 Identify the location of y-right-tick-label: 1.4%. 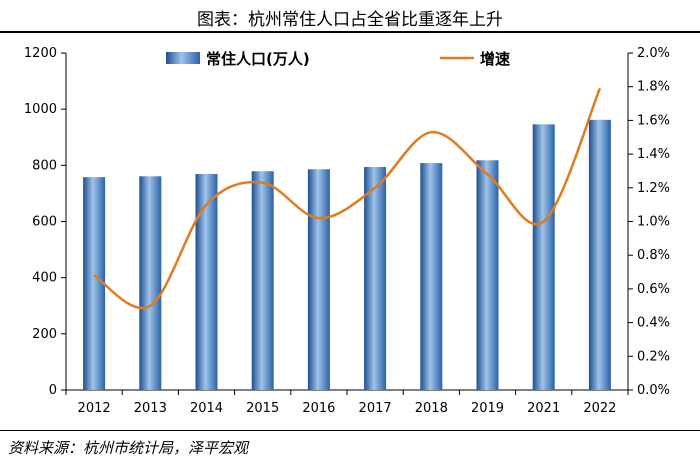
(653, 154).